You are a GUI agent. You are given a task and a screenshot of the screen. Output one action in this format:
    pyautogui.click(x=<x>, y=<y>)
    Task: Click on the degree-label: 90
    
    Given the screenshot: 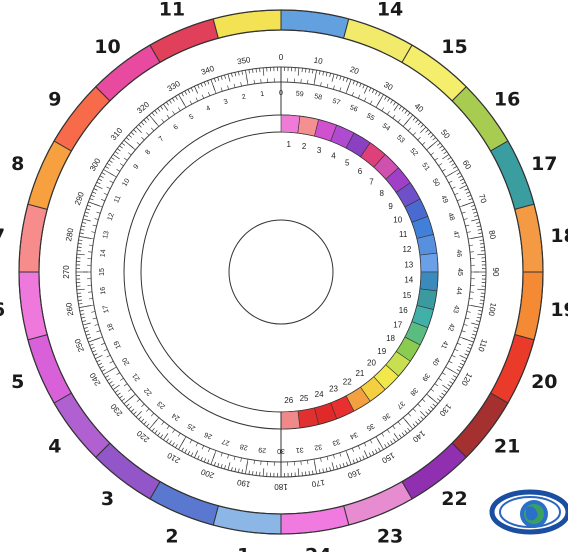 What is the action you would take?
    pyautogui.click(x=495, y=272)
    